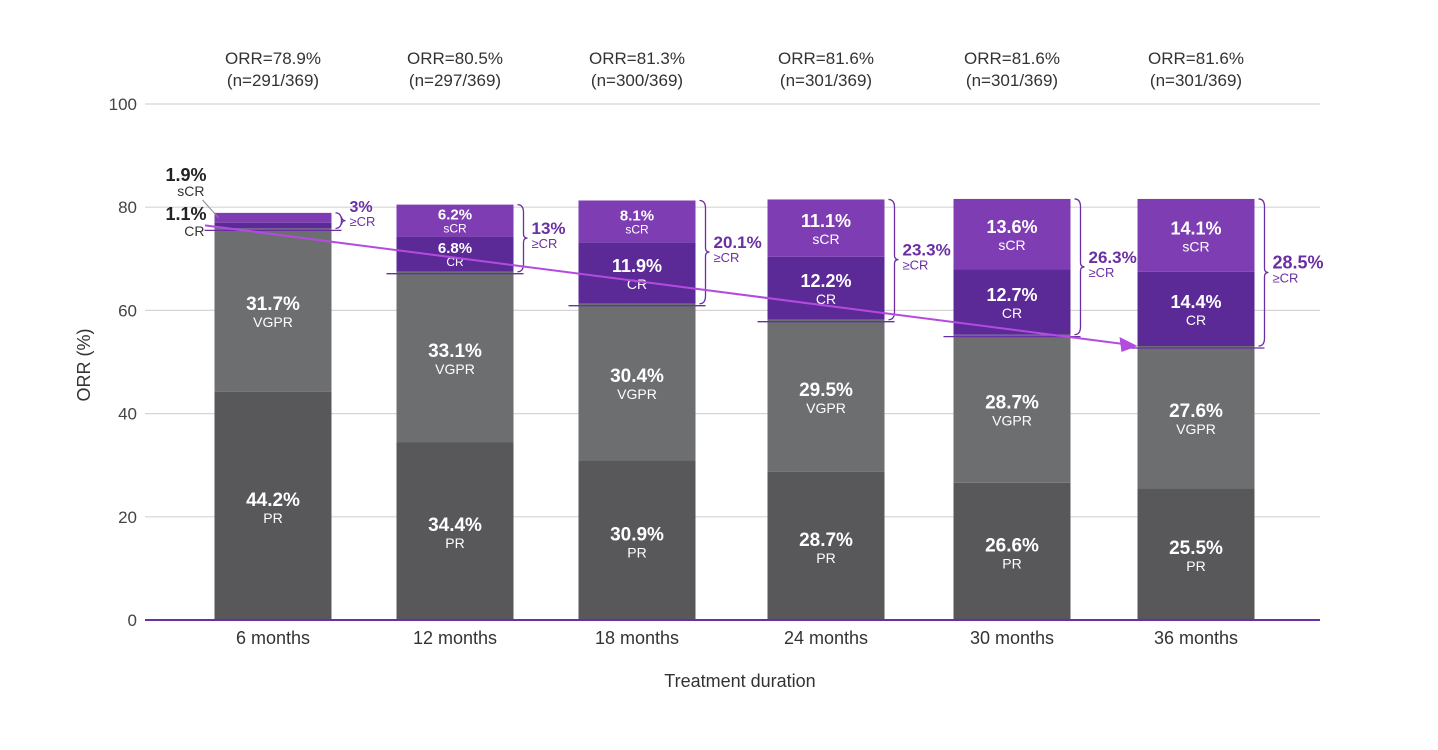 This screenshot has height=750, width=1438. I want to click on x-tick-label: 30 months, so click(1012, 638).